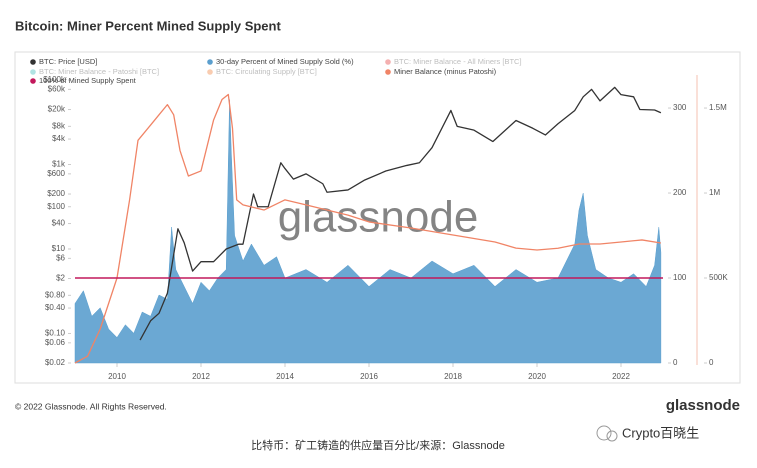  What do you see at coordinates (703, 405) in the screenshot?
I see `brand-logo: glassnode` at bounding box center [703, 405].